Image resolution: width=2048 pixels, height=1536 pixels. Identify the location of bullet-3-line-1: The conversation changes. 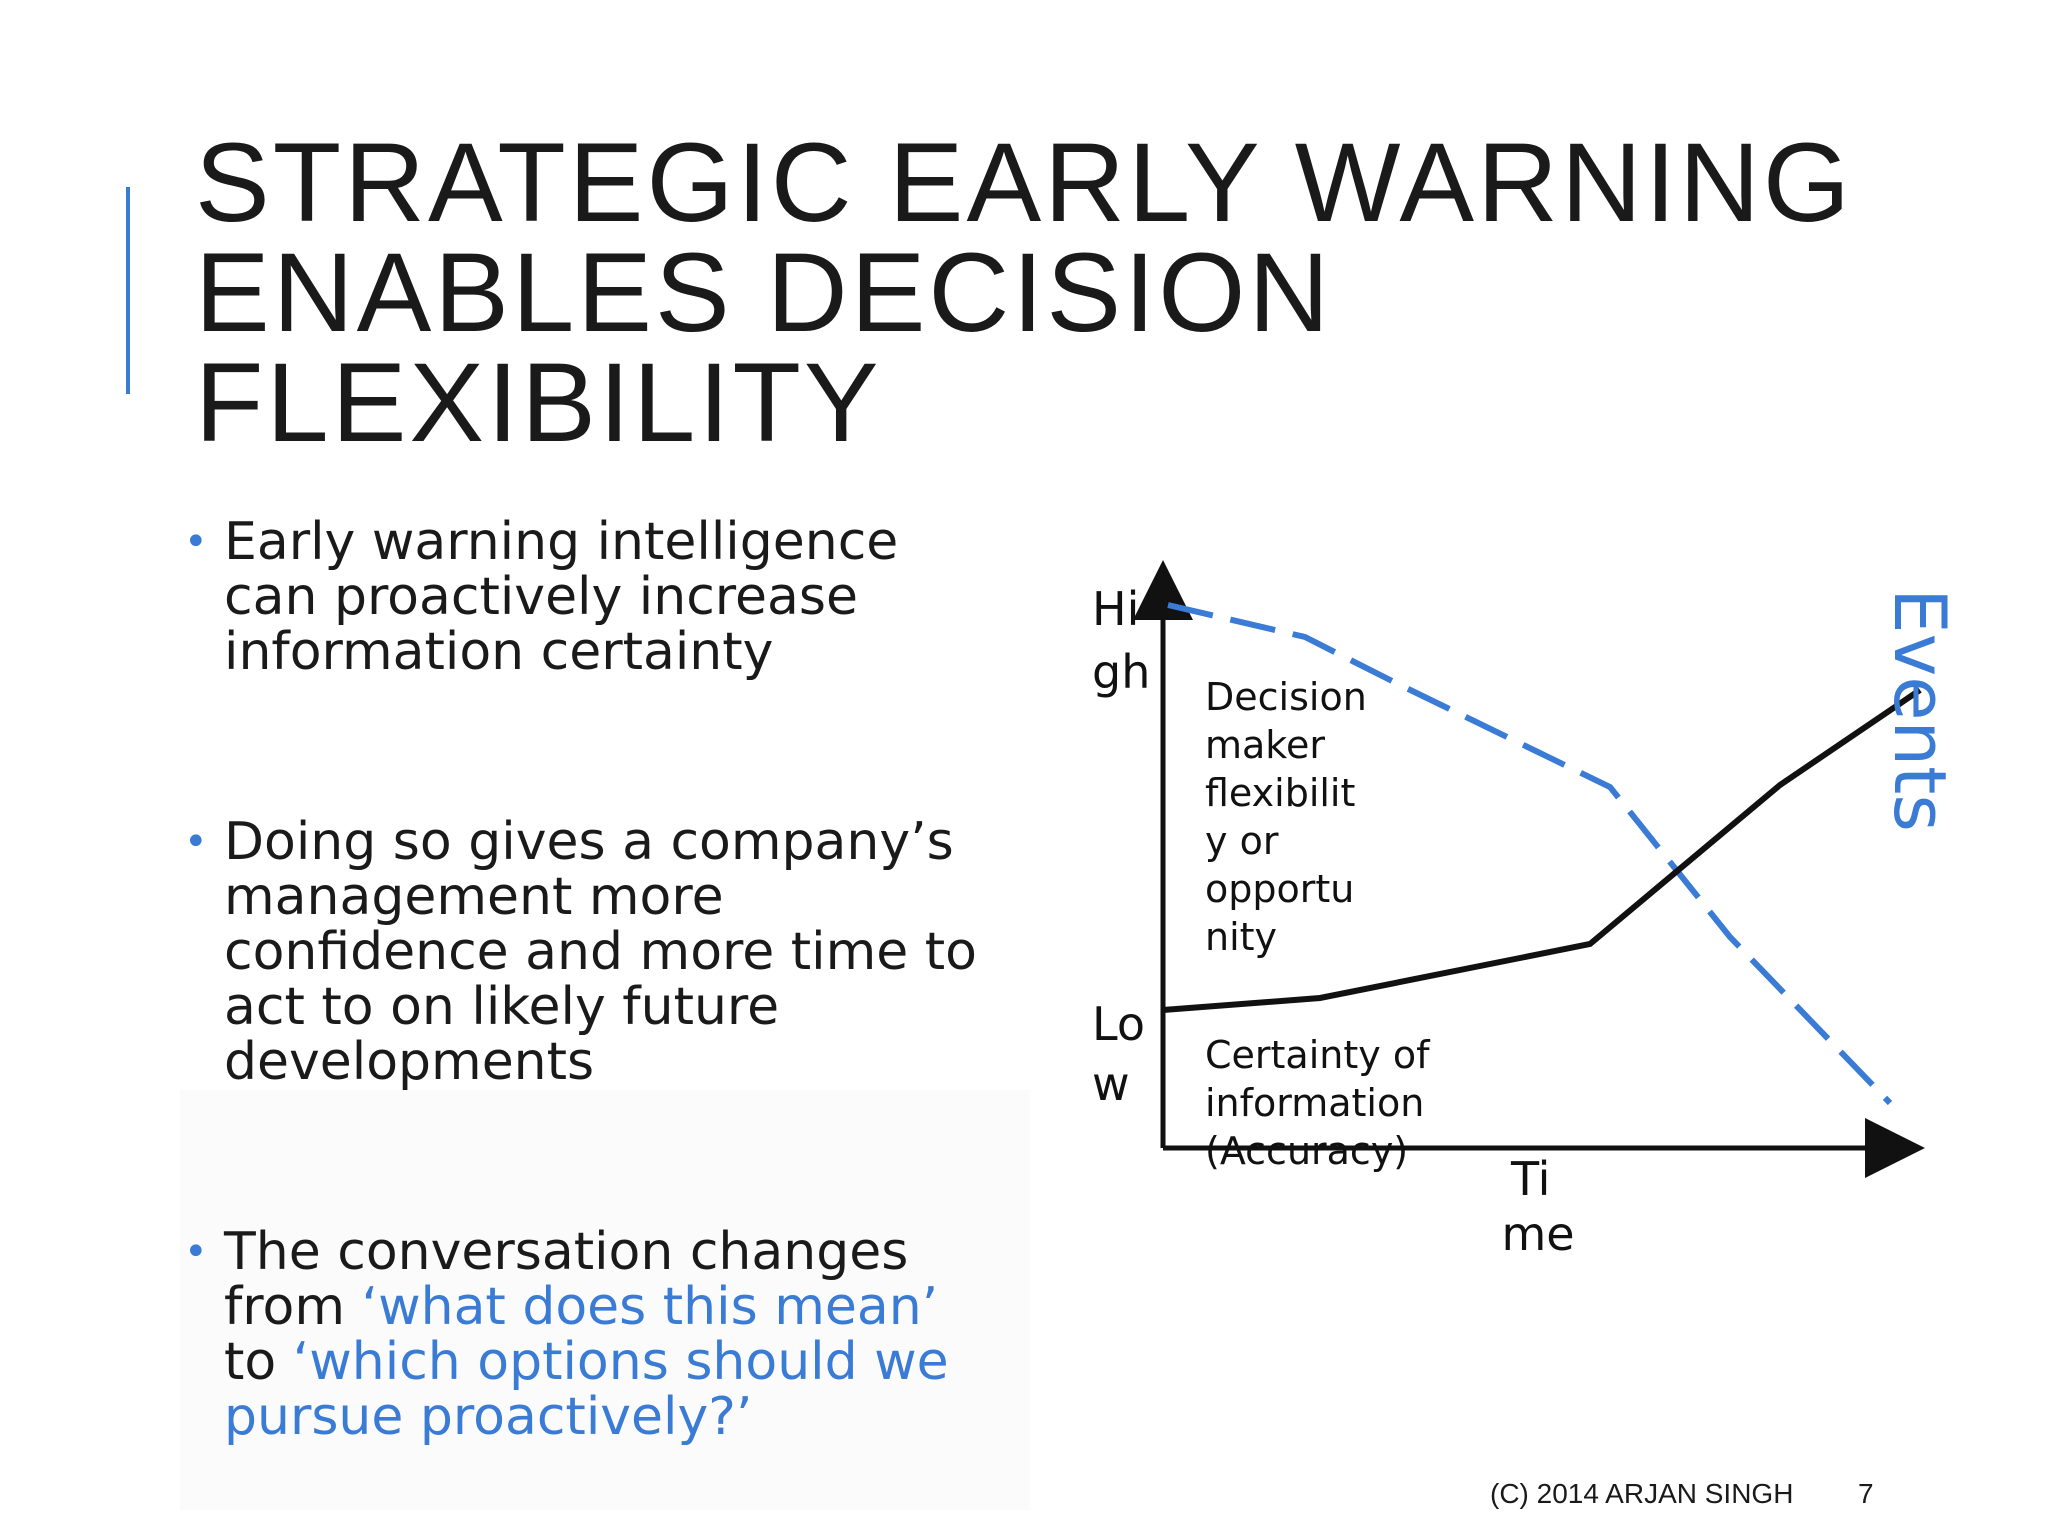
(566, 1252).